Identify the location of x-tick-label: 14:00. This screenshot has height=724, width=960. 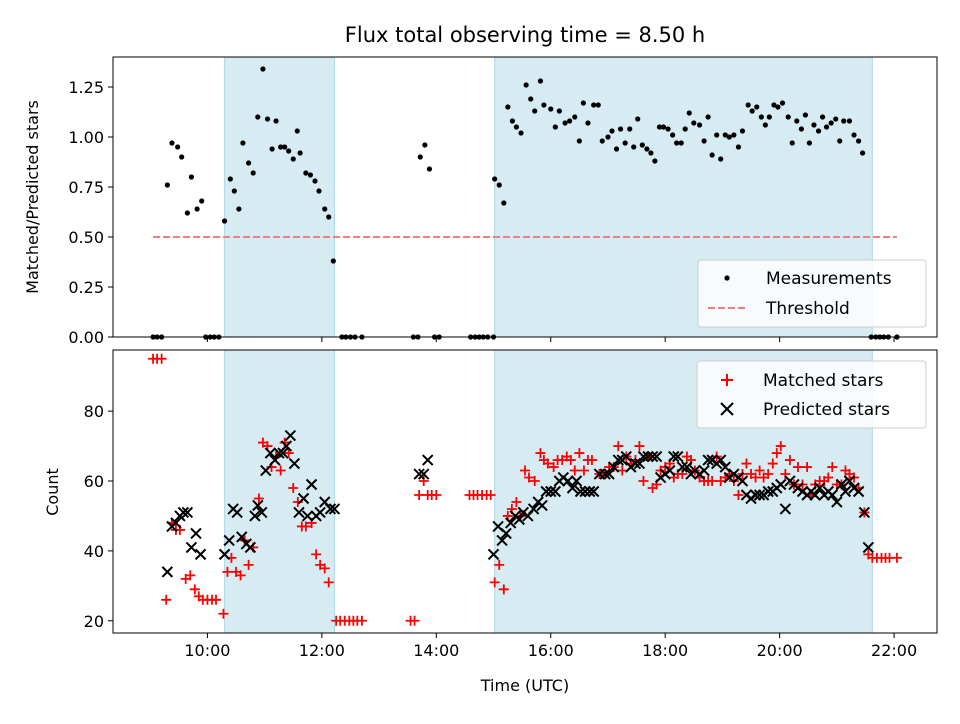
(436, 650).